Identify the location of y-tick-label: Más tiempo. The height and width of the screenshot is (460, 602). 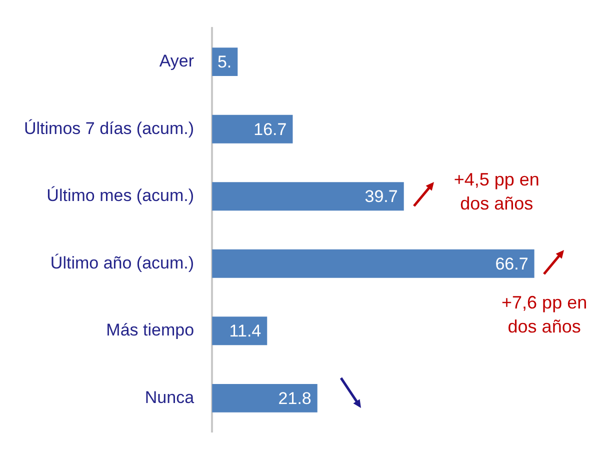
(150, 330).